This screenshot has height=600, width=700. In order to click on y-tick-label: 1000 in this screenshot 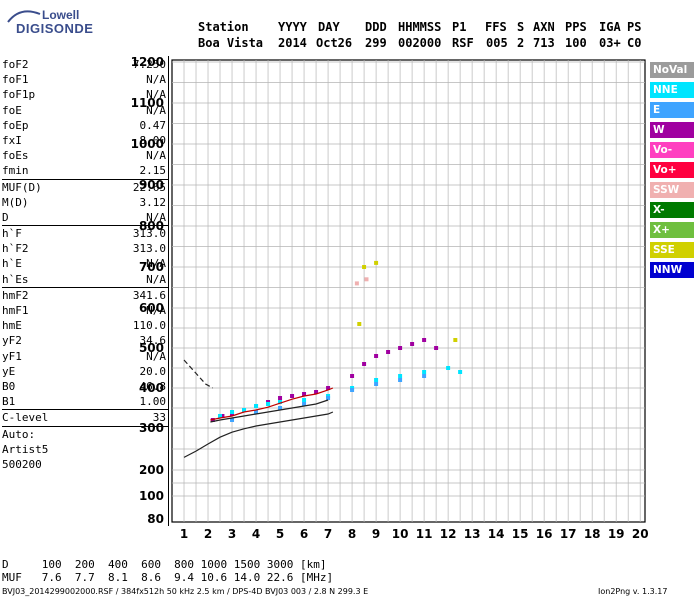, I will do `click(147, 144)`.